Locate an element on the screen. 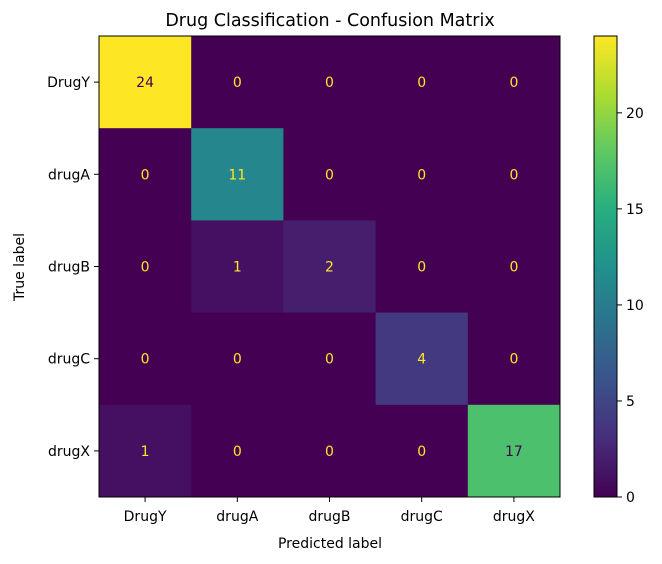 This screenshot has width=662, height=564. colorbar-tick-label: 15 is located at coordinates (635, 210).